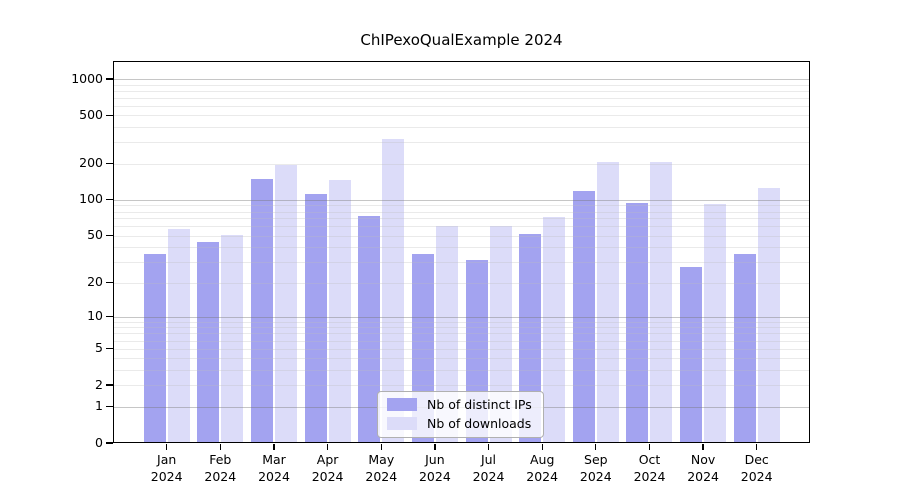  What do you see at coordinates (744, 348) in the screenshot?
I see `bar-distinct-ips-dec` at bounding box center [744, 348].